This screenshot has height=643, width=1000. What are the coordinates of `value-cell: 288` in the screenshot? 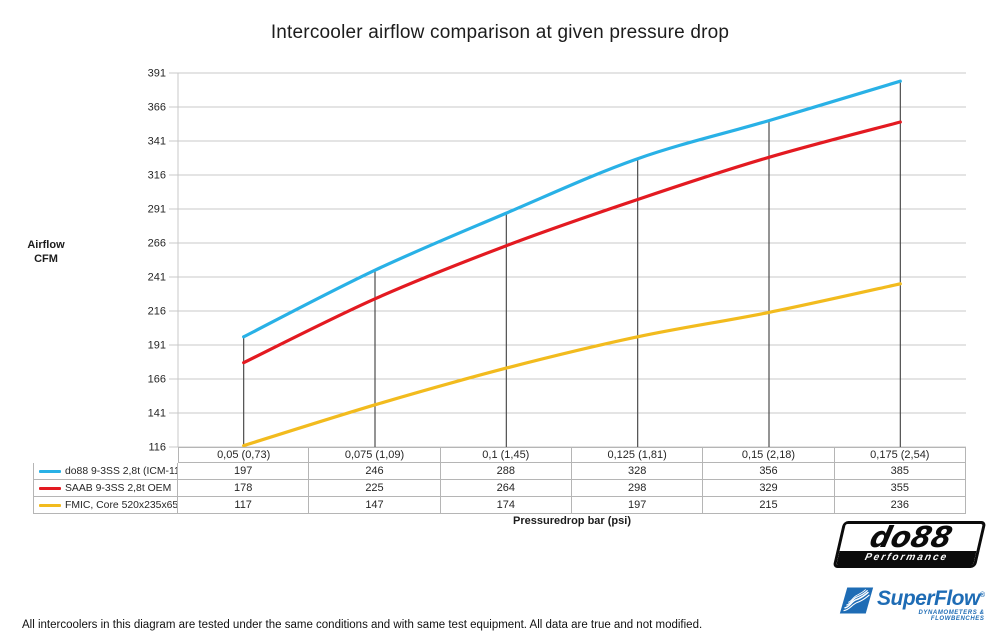 It's located at (506, 471).